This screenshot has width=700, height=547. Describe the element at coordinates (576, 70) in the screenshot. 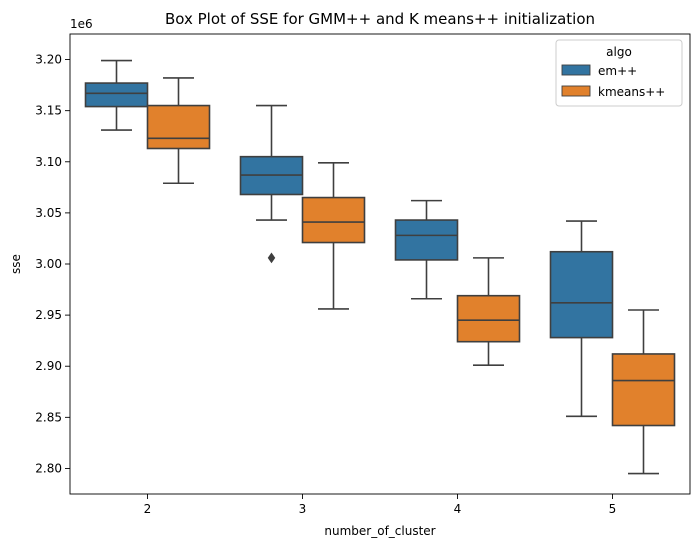

I see `legend-swatch-em` at that location.